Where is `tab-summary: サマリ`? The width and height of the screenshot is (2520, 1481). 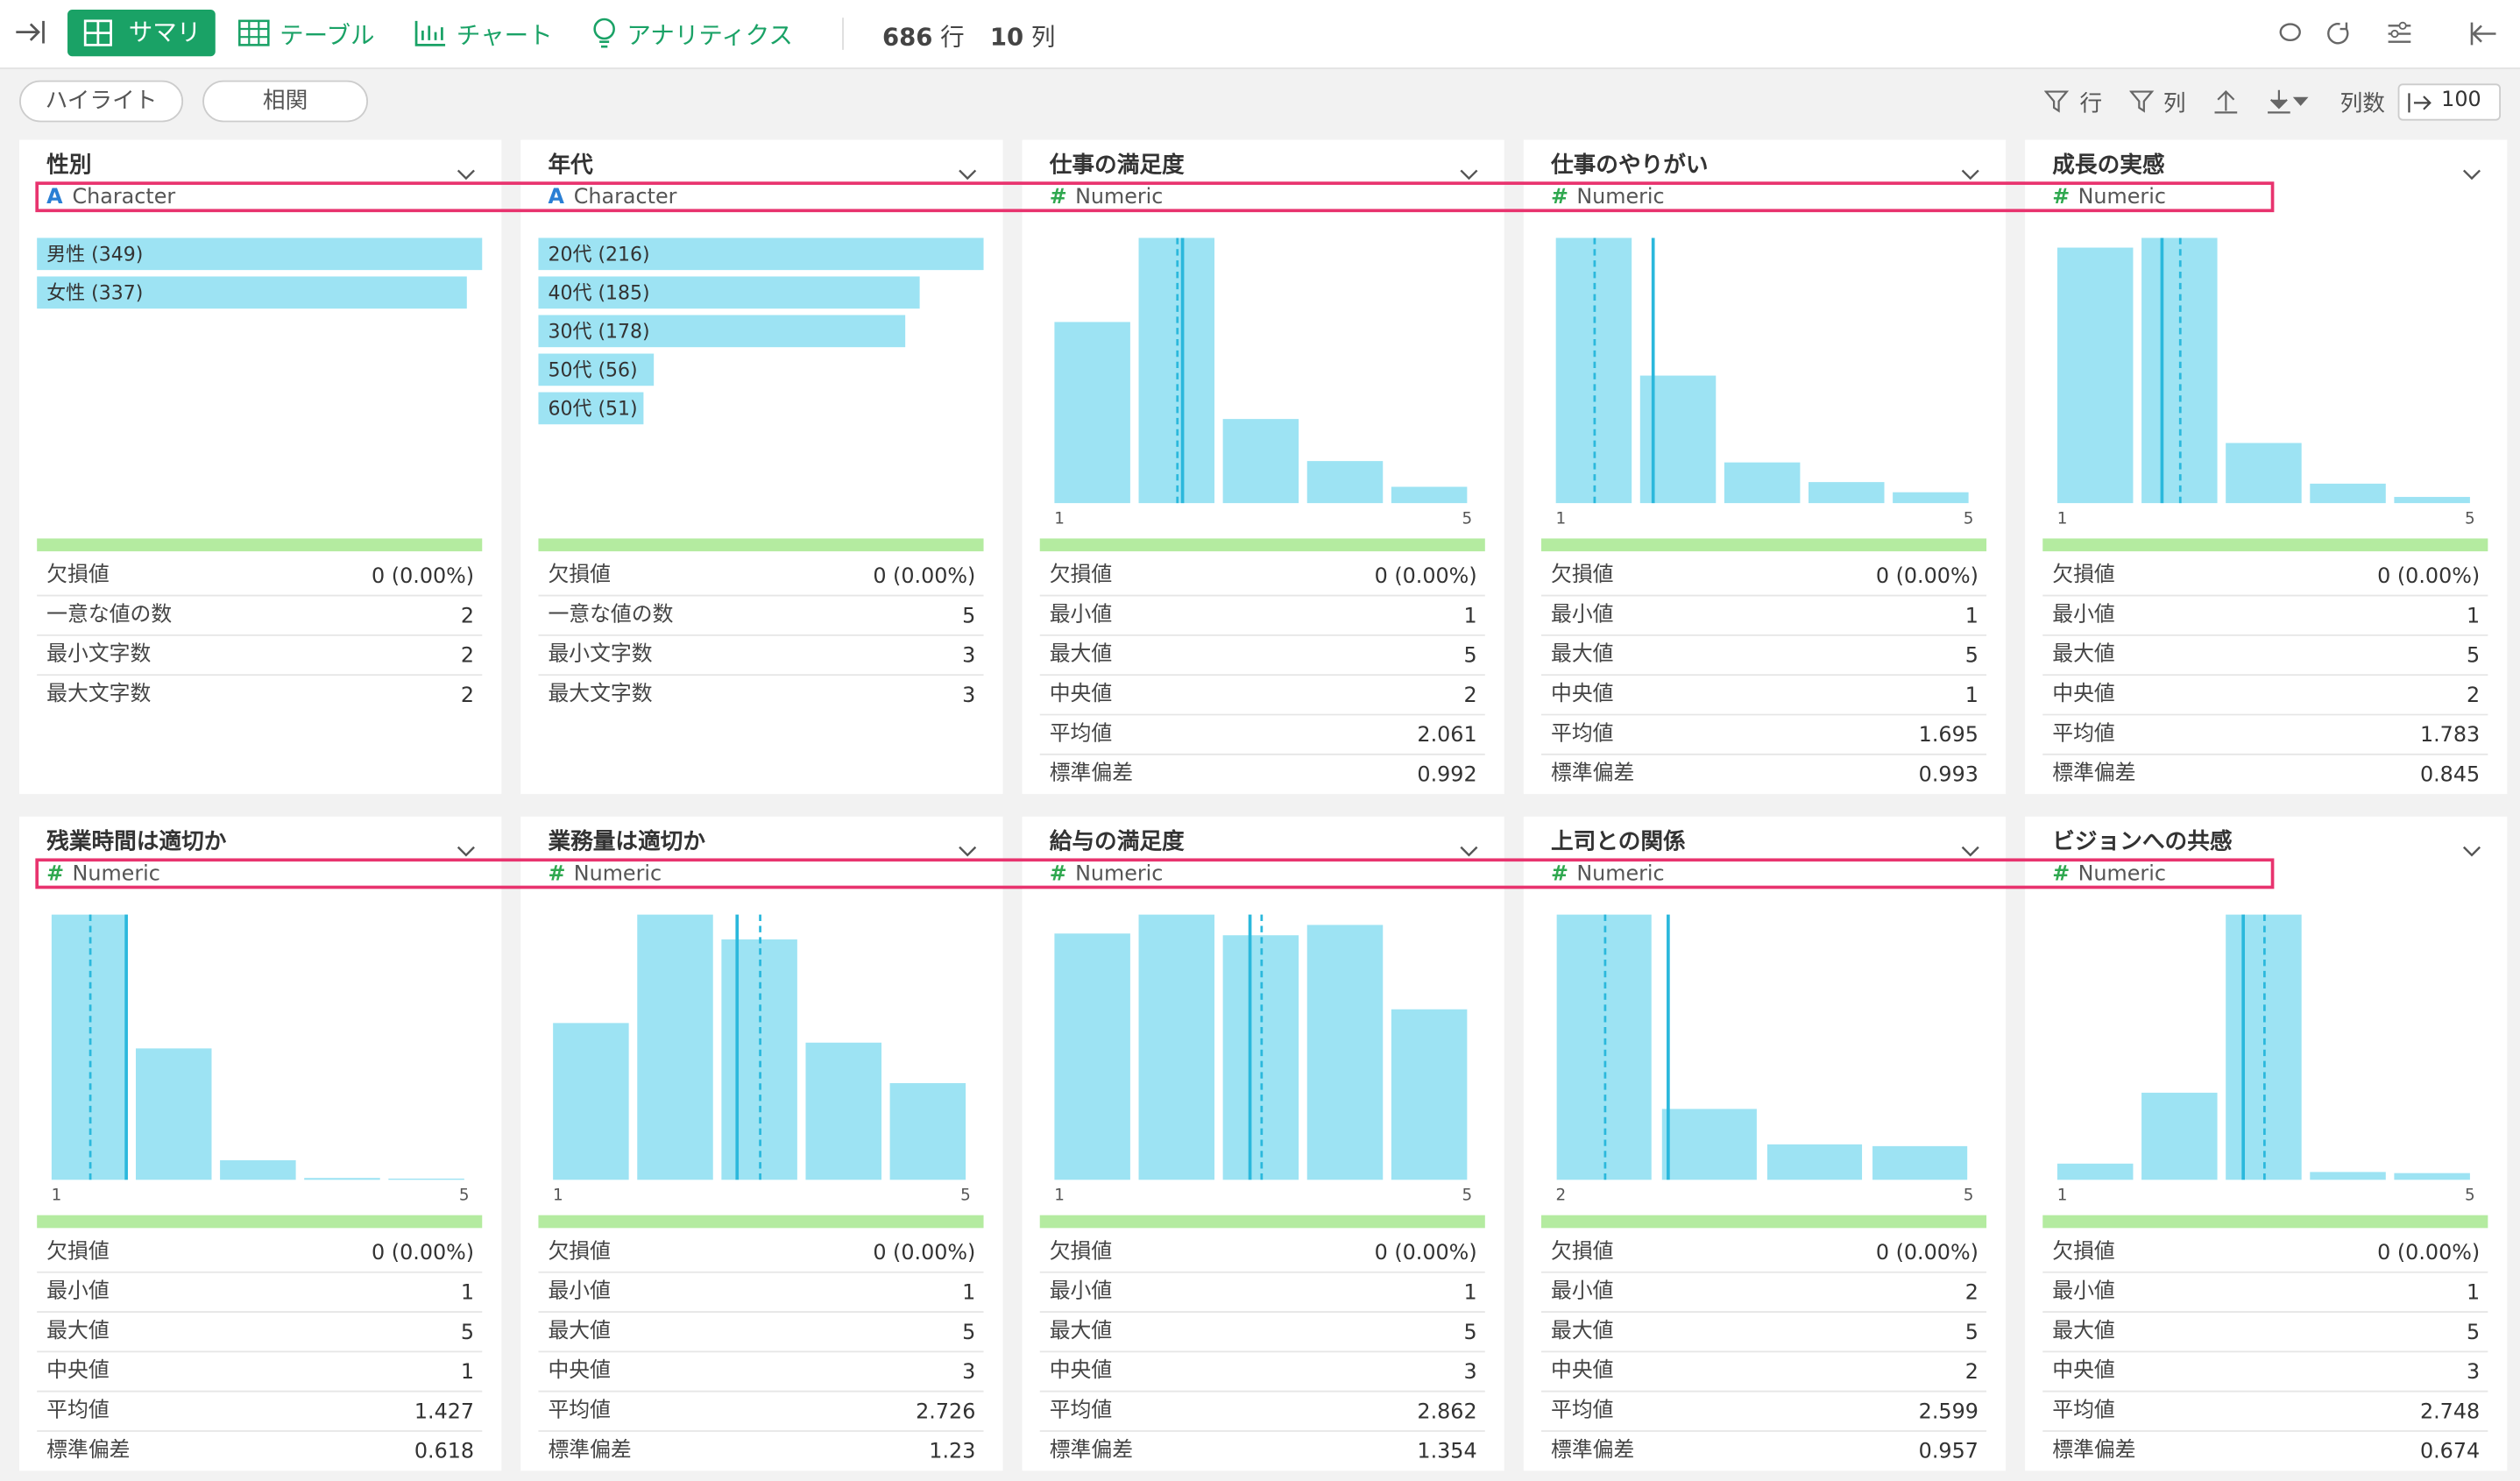
tab-summary: サマリ is located at coordinates (141, 33).